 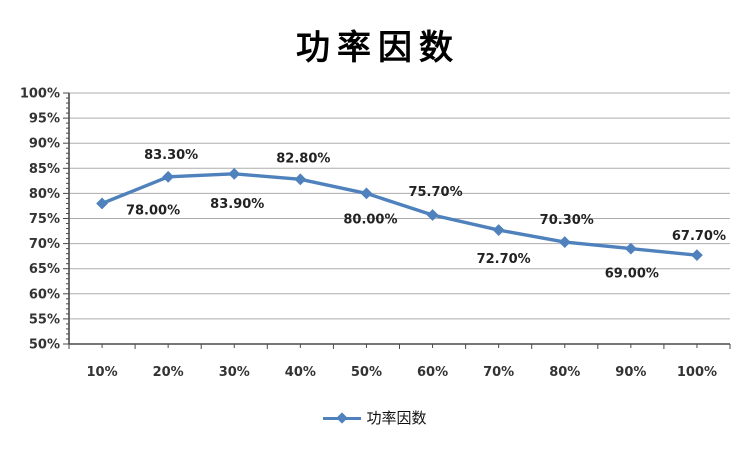 I want to click on y-axis-tick-label: 100%, so click(x=40, y=94).